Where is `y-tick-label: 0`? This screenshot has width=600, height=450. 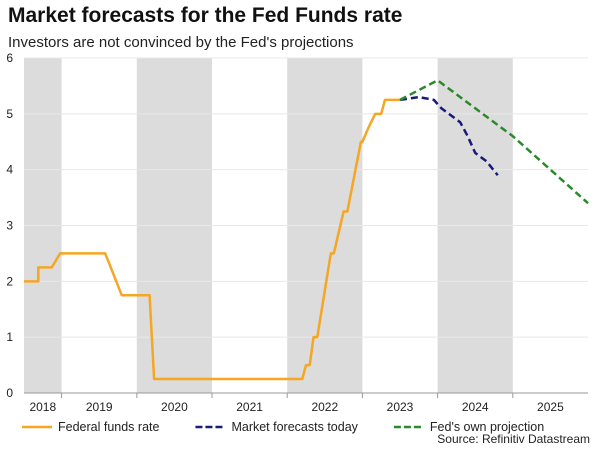 y-tick-label: 0 is located at coordinates (9, 393).